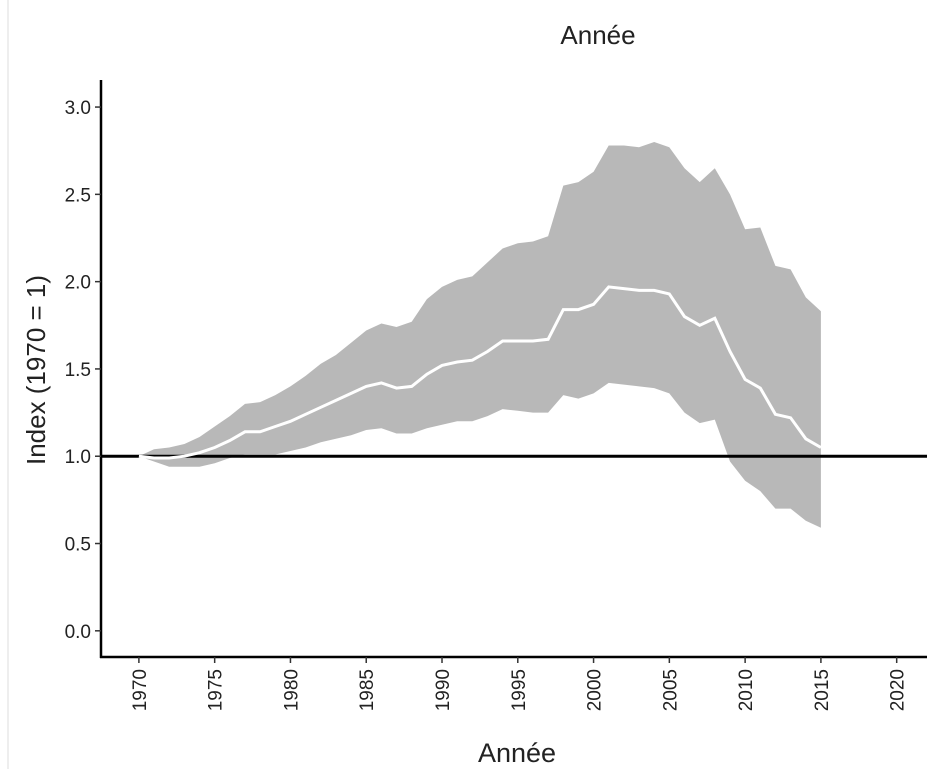  Describe the element at coordinates (291, 690) in the screenshot. I see `x-tick-label: 1980` at that location.